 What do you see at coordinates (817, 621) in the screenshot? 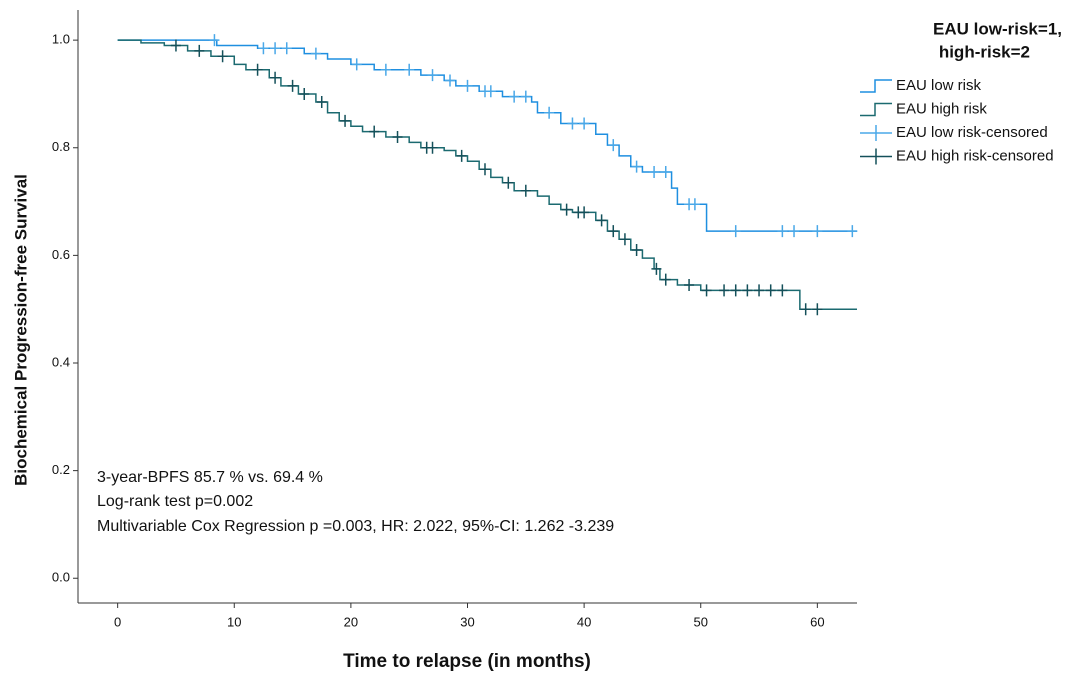
I see `x-tick-label: 60` at bounding box center [817, 621].